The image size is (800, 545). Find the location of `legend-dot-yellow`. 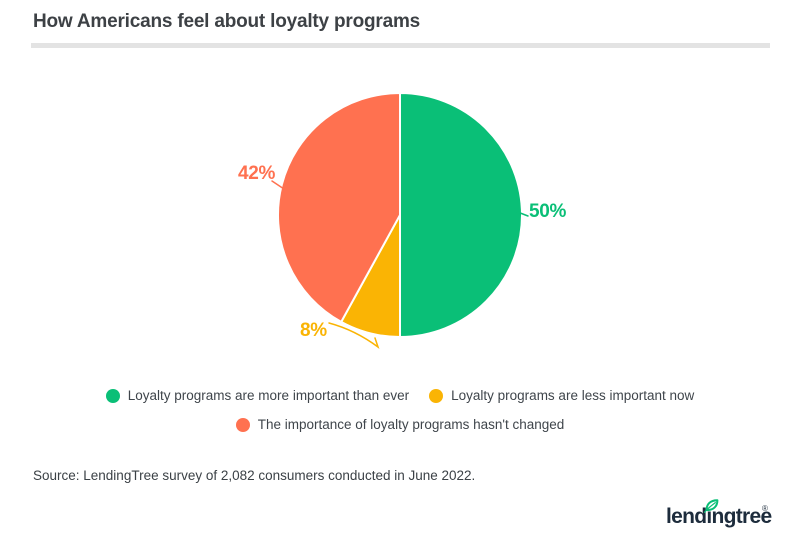

legend-dot-yellow is located at coordinates (436, 395).